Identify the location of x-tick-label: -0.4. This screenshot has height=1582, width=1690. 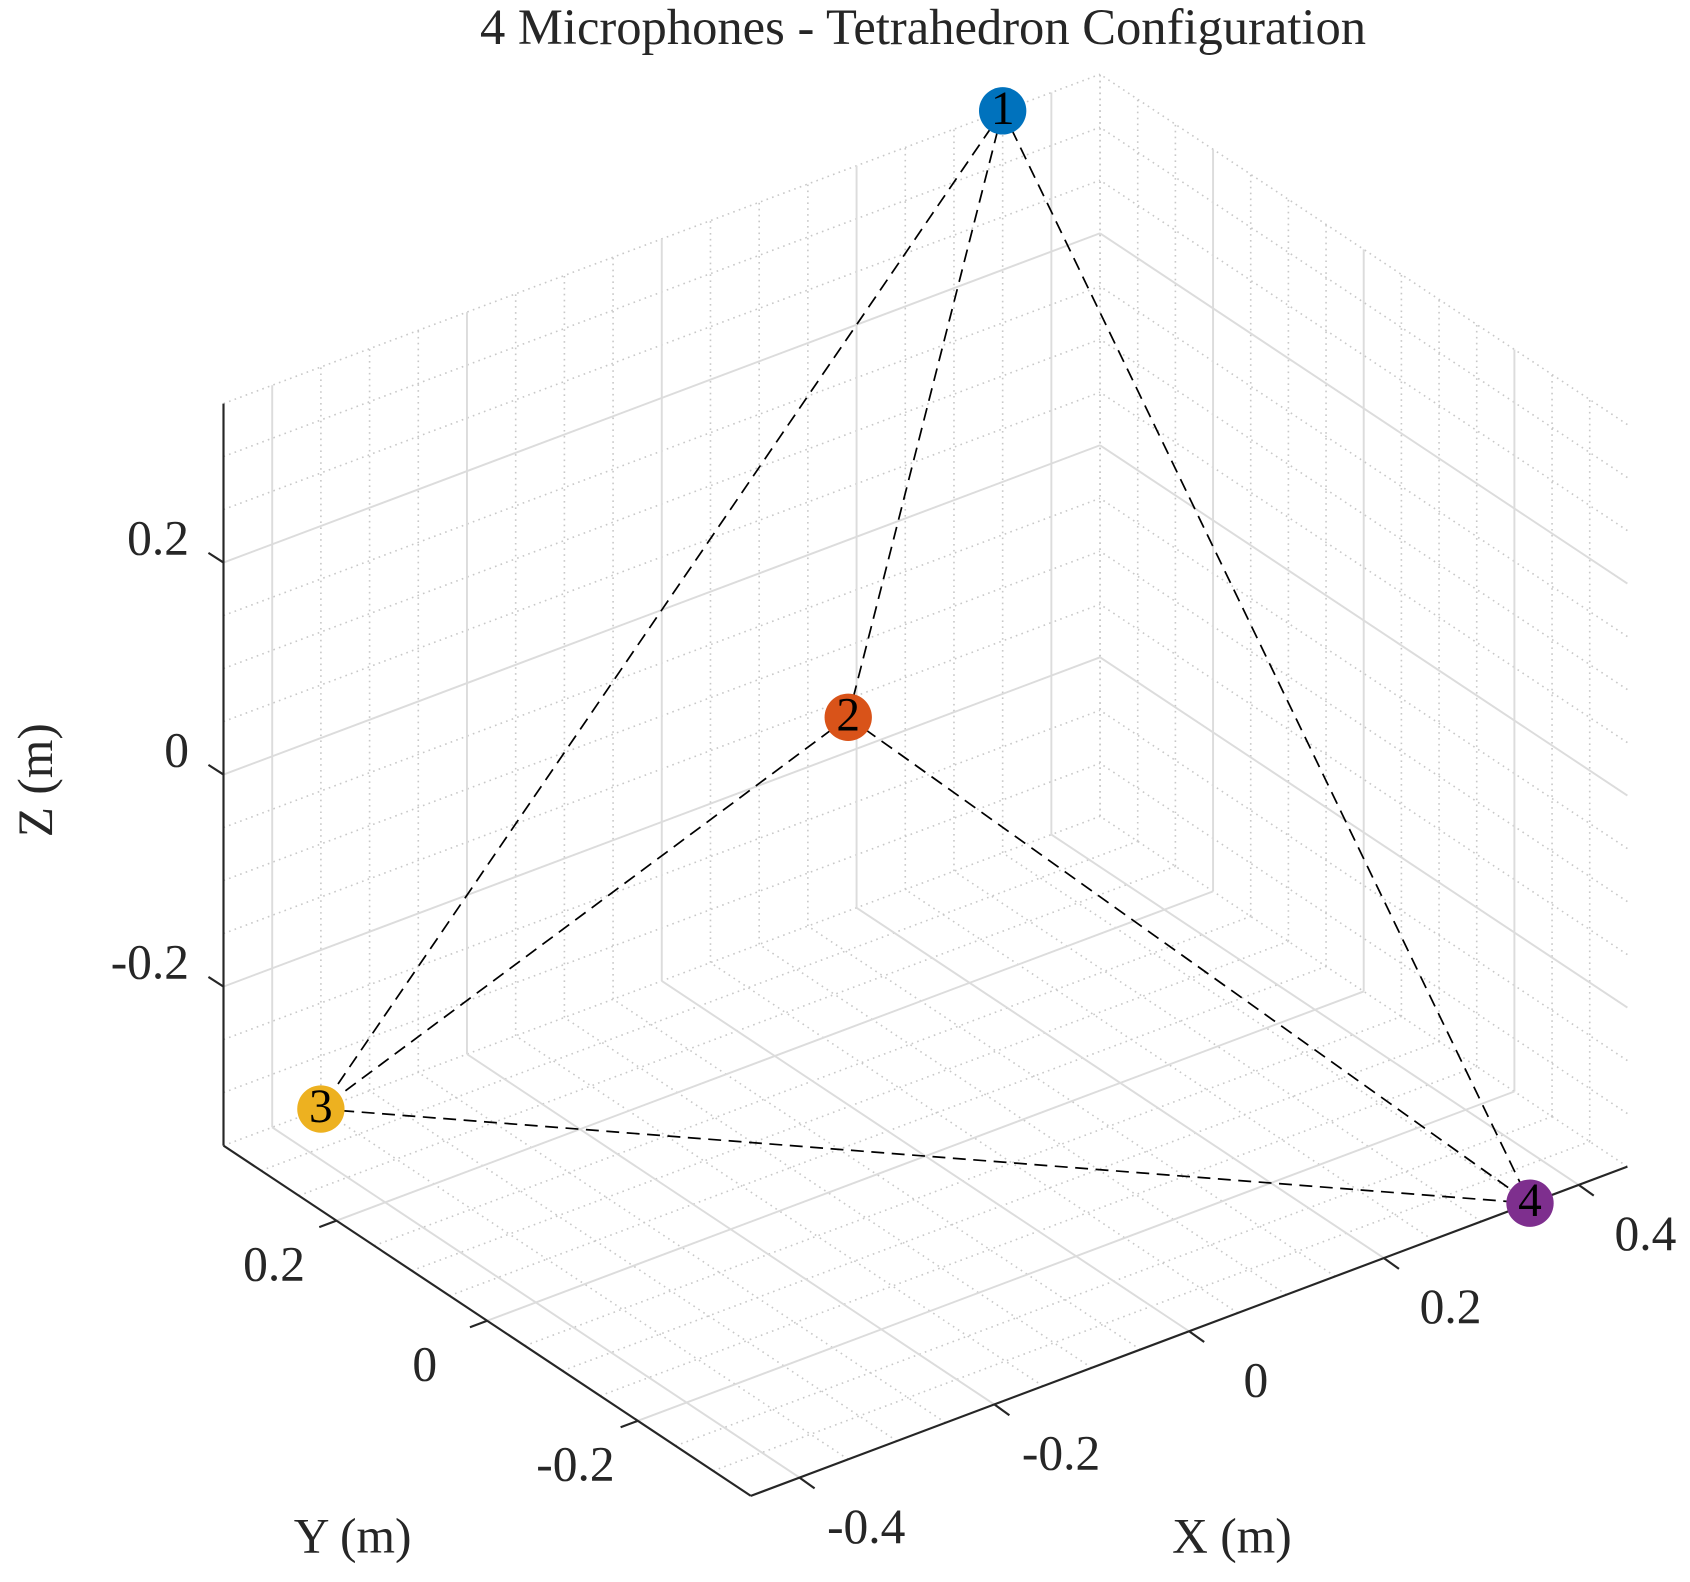
(866, 1526).